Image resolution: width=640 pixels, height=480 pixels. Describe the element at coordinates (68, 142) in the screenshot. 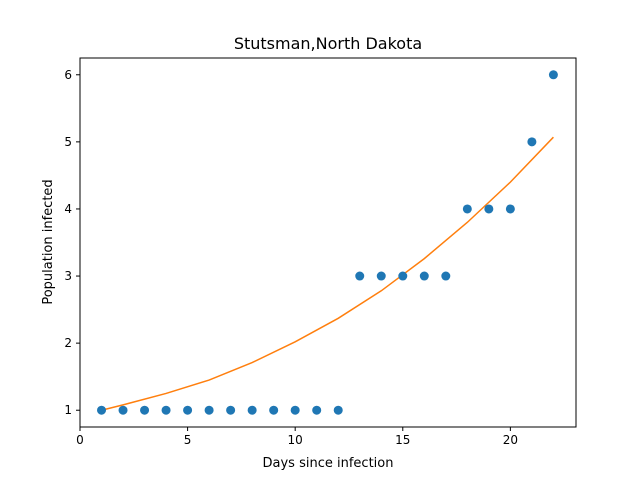

I see `y-tick-label: 5` at that location.